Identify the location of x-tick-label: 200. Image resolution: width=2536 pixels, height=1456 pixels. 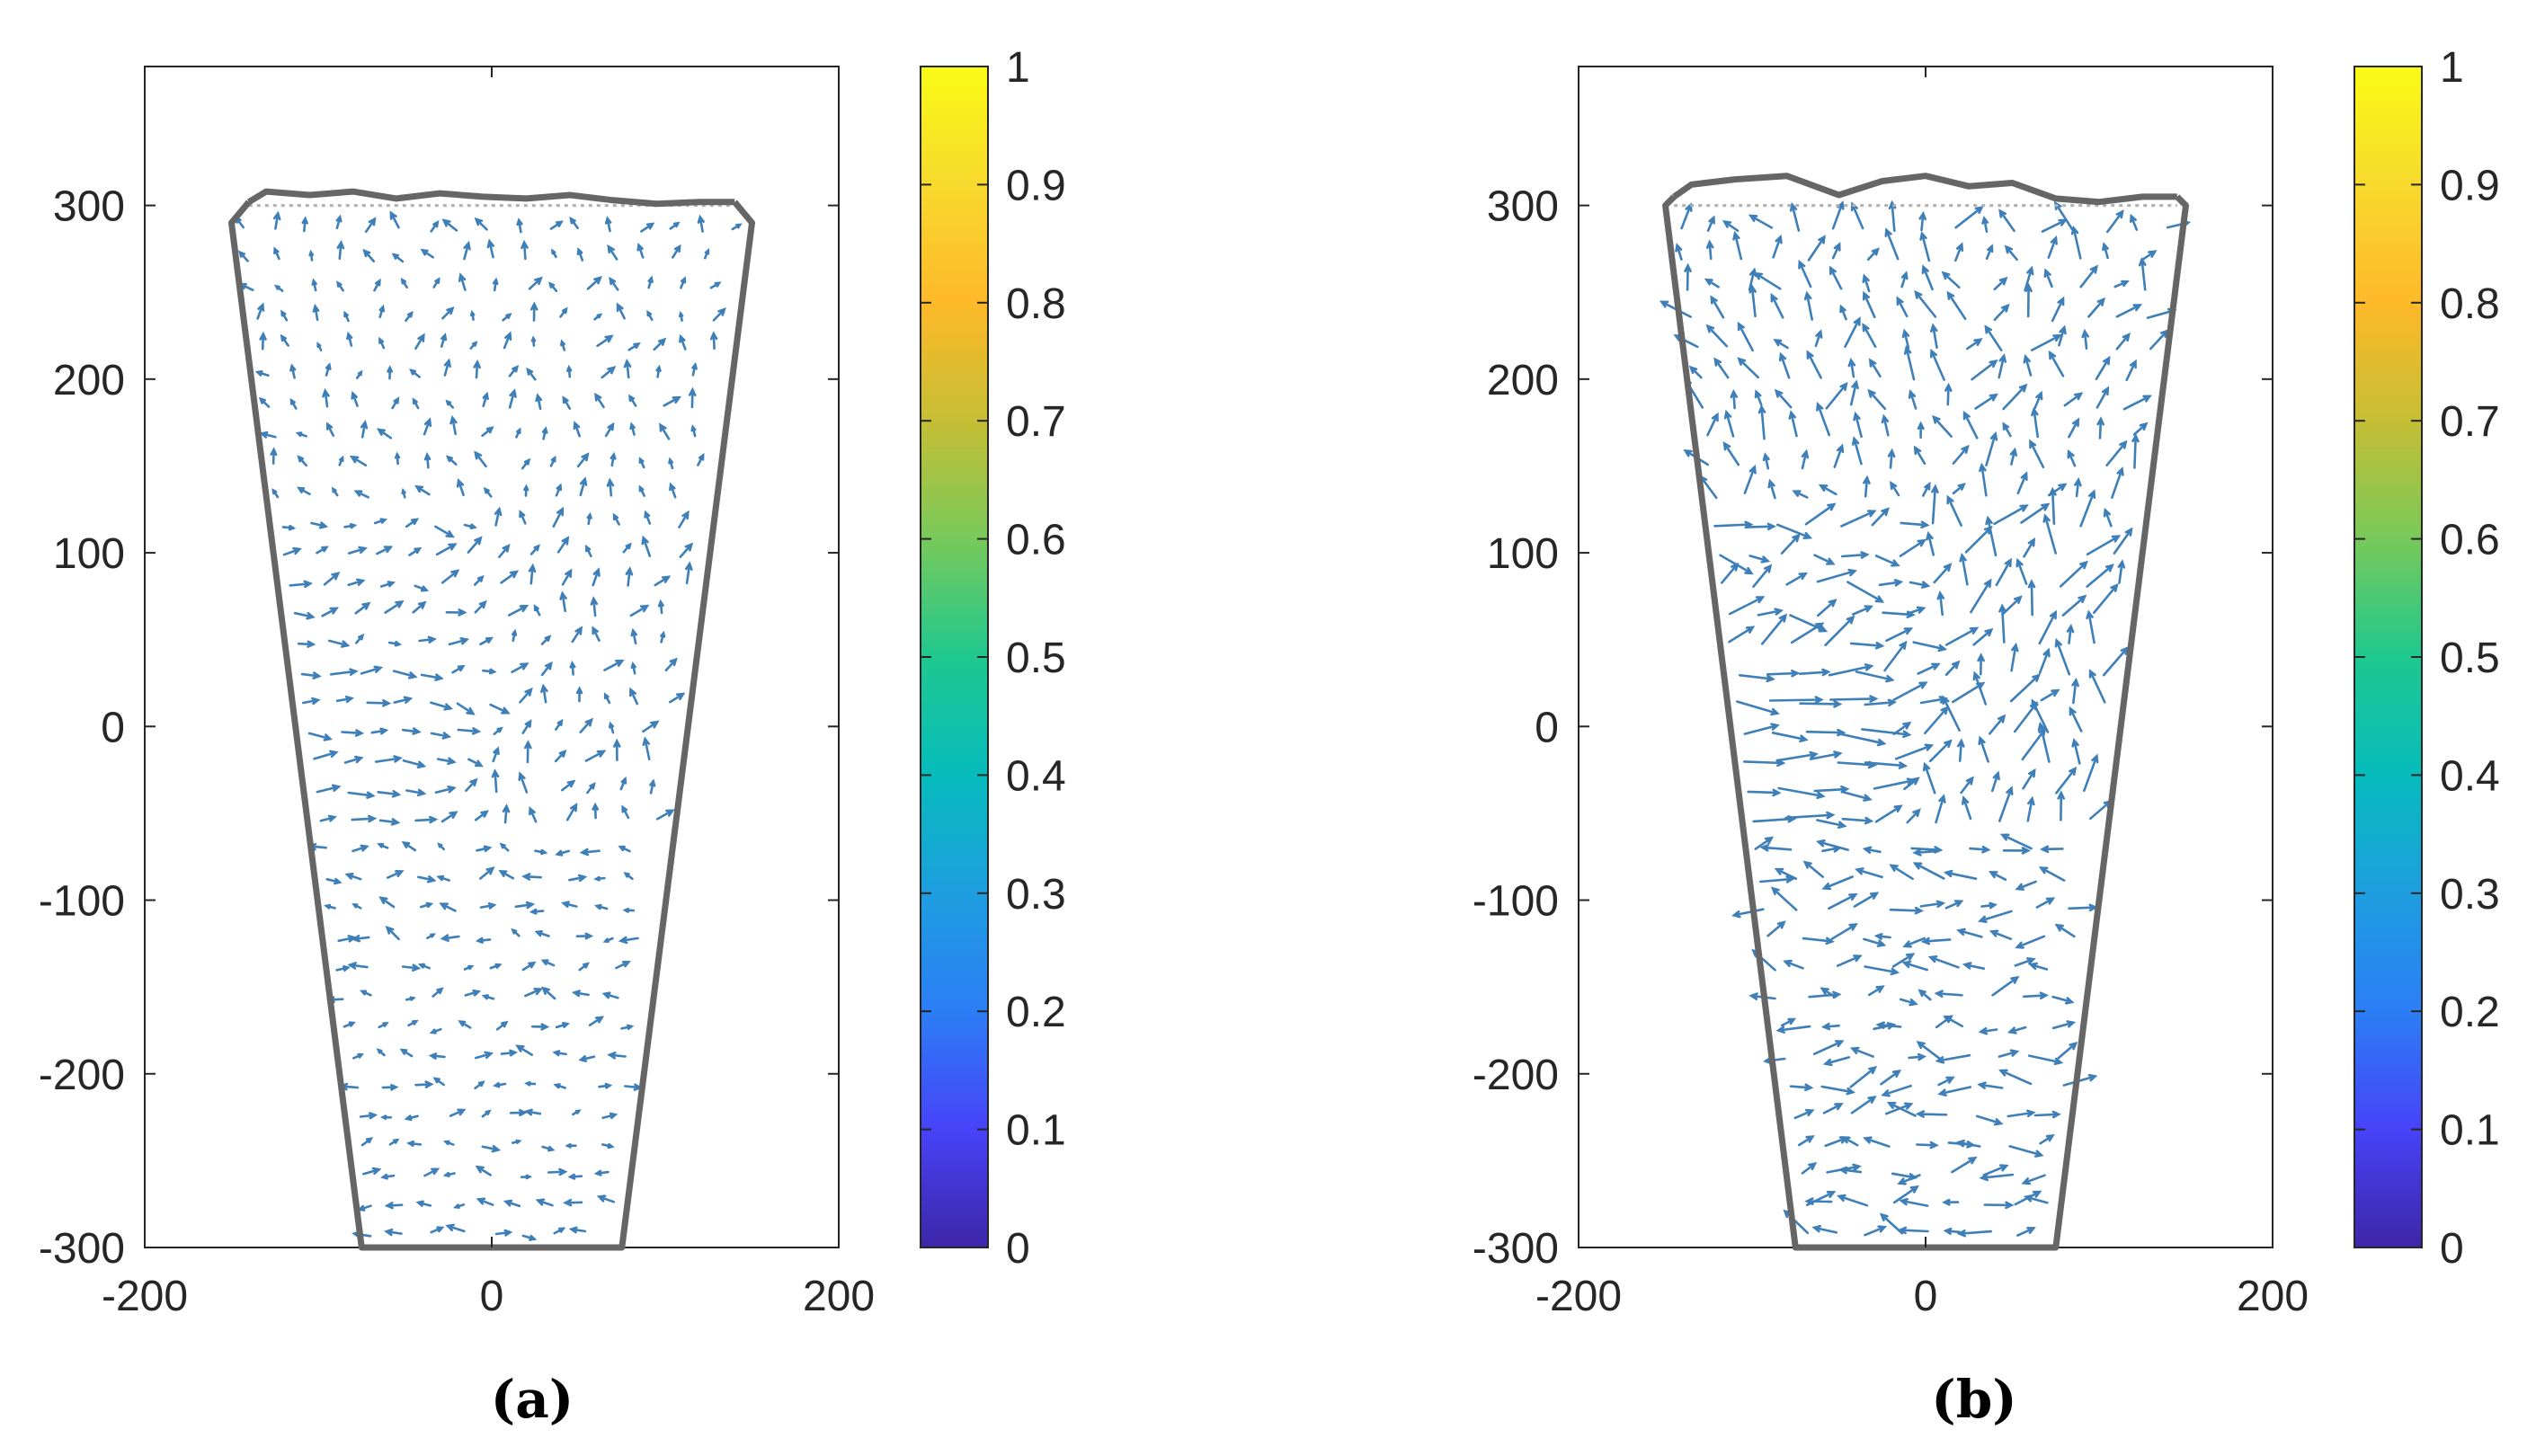
(839, 1296).